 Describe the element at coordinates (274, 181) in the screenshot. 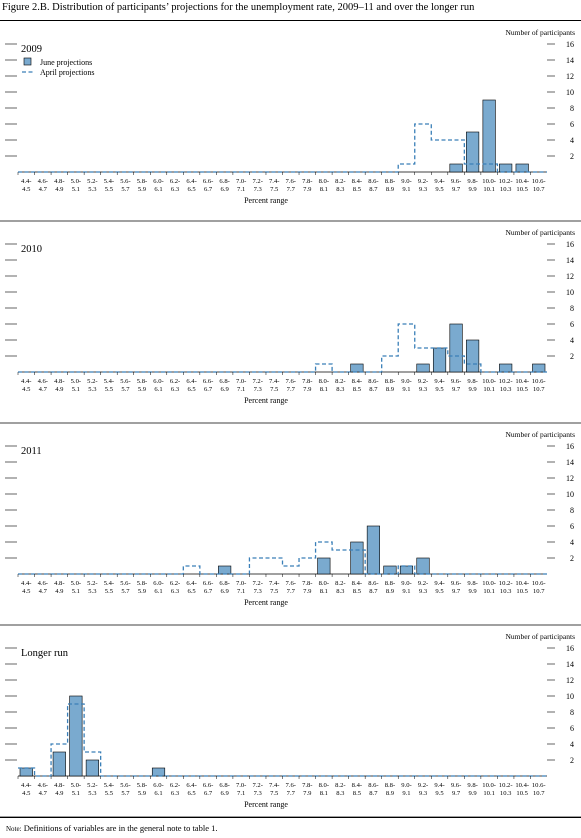

I see `x-tick-label: 7.4-` at that location.